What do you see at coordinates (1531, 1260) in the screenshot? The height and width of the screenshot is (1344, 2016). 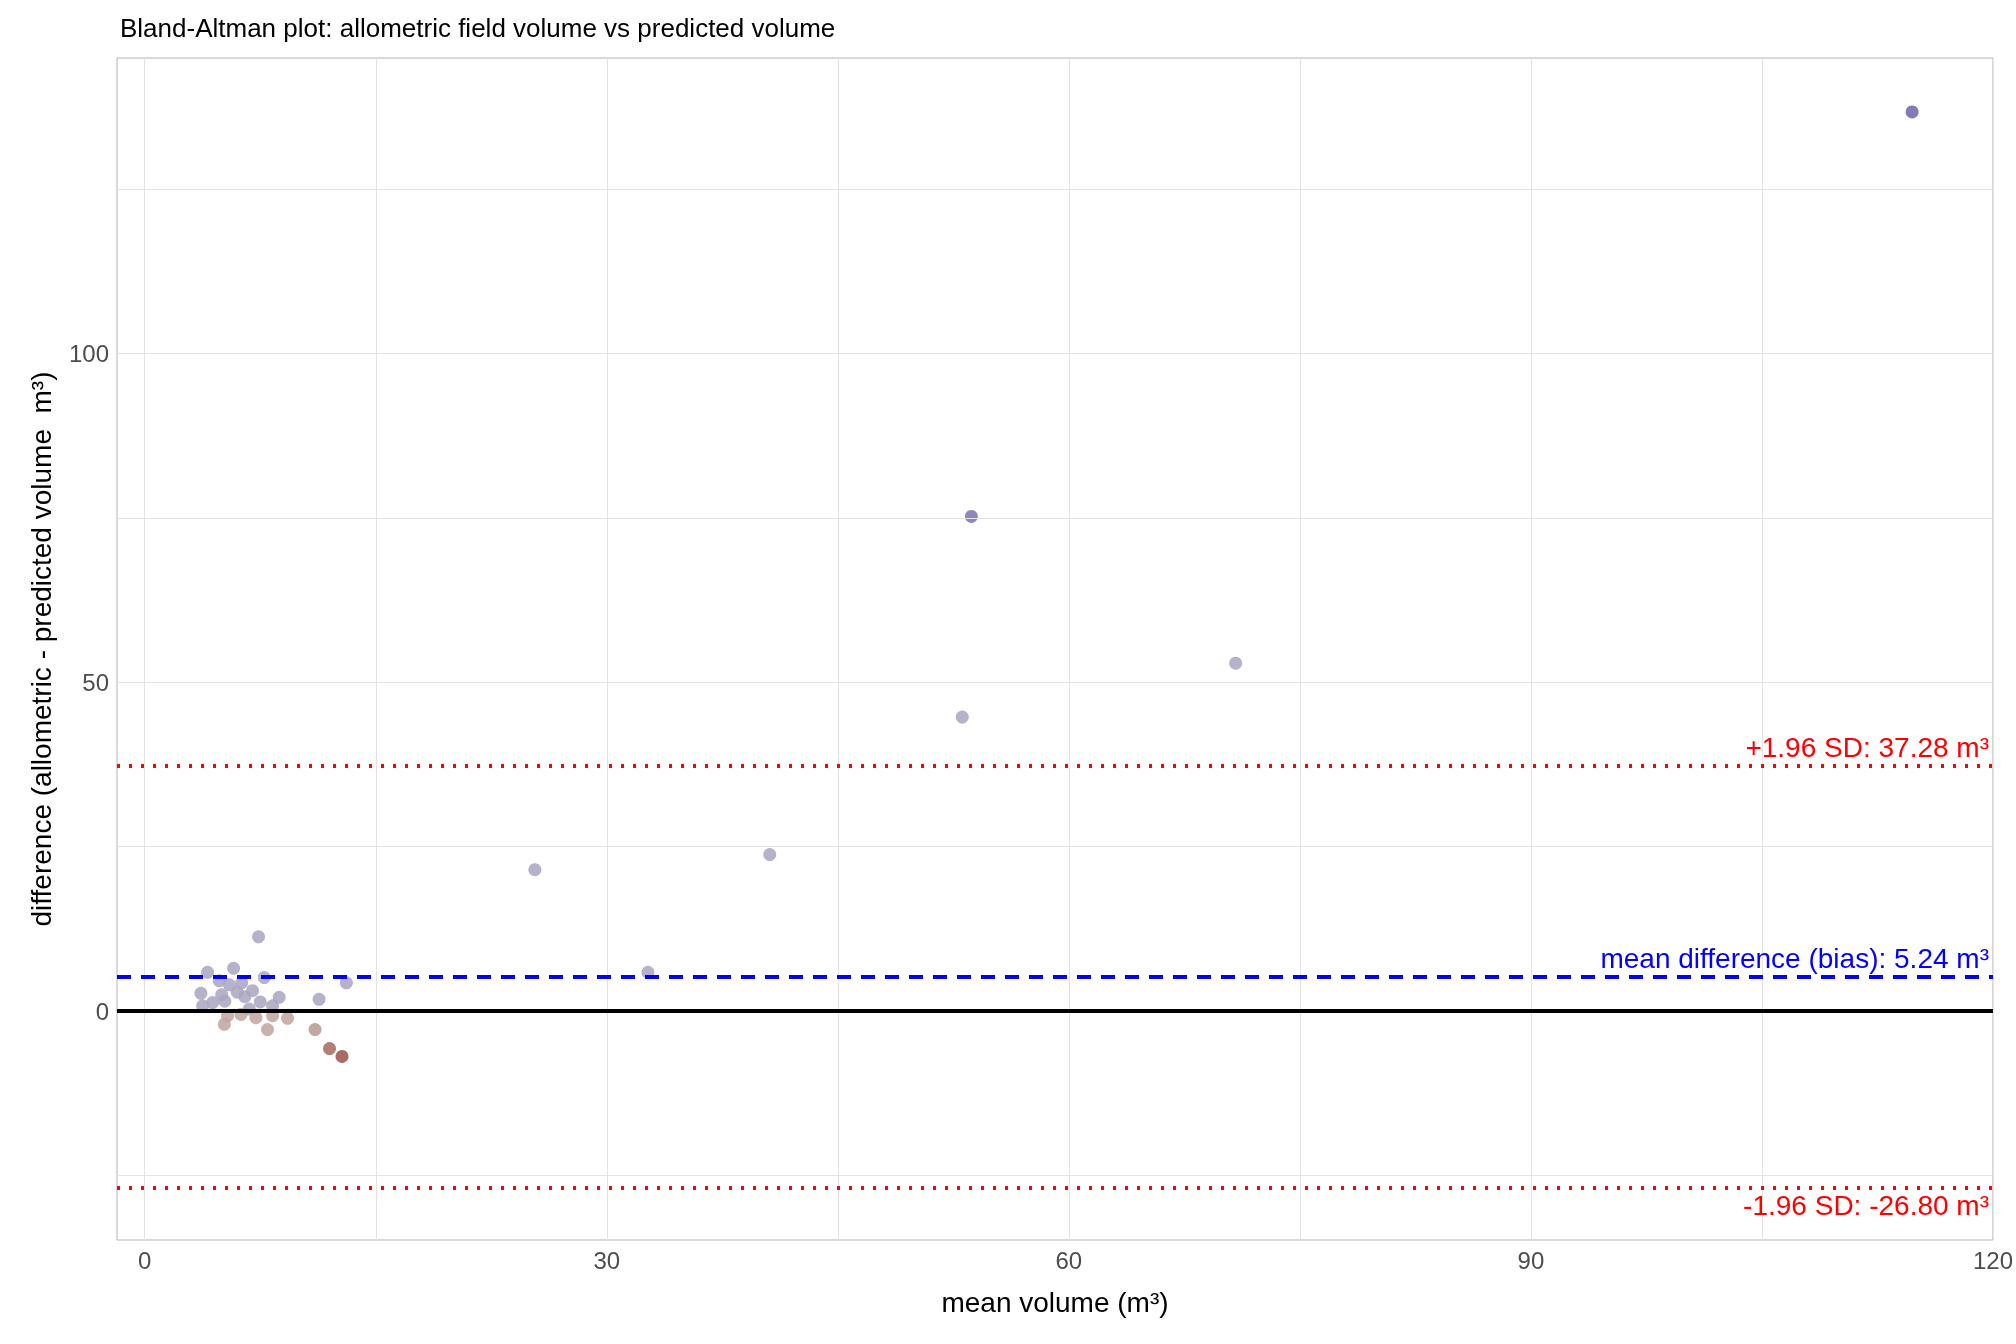 I see `x-tick-label: 90` at bounding box center [1531, 1260].